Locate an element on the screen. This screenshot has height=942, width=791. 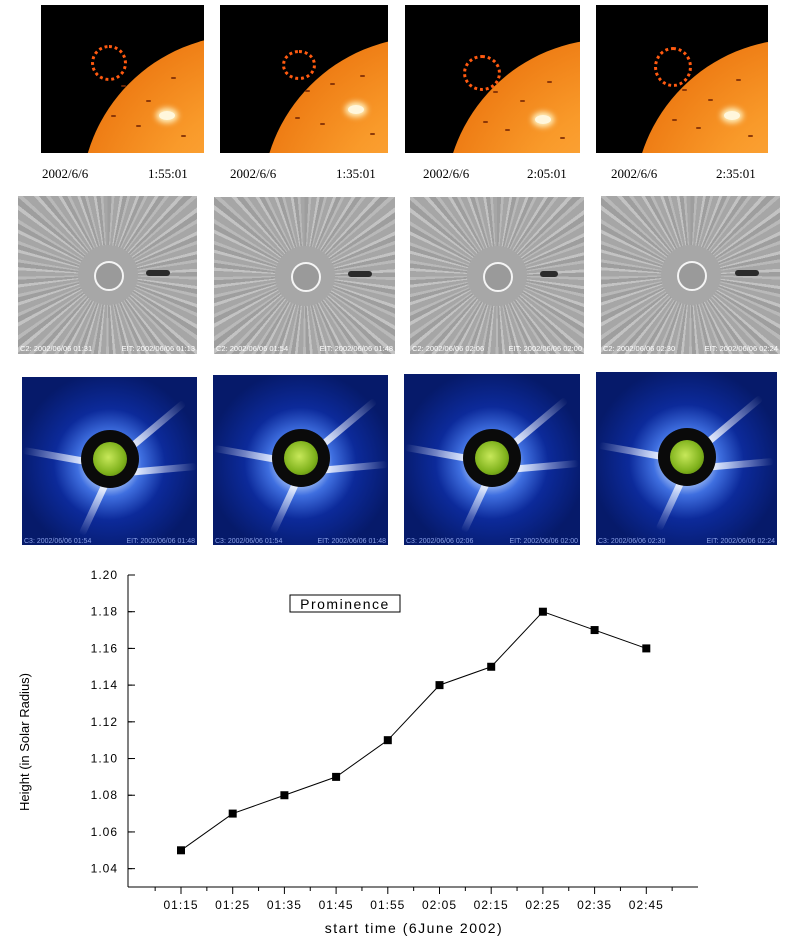
c2-eit-label-1: EIT: 2002/06/06 01:13 is located at coordinates (158, 348).